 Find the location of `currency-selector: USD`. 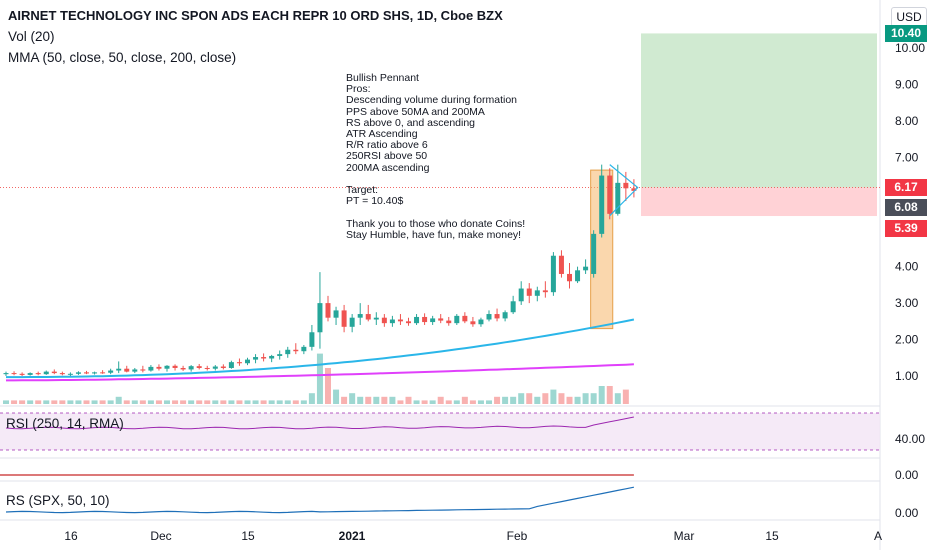

currency-selector: USD is located at coordinates (909, 17).